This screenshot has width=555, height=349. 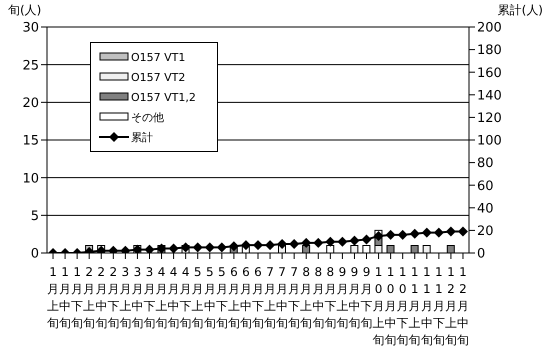 What do you see at coordinates (186, 297) in the screenshot?
I see `x-tick-label: 4月下旬` at bounding box center [186, 297].